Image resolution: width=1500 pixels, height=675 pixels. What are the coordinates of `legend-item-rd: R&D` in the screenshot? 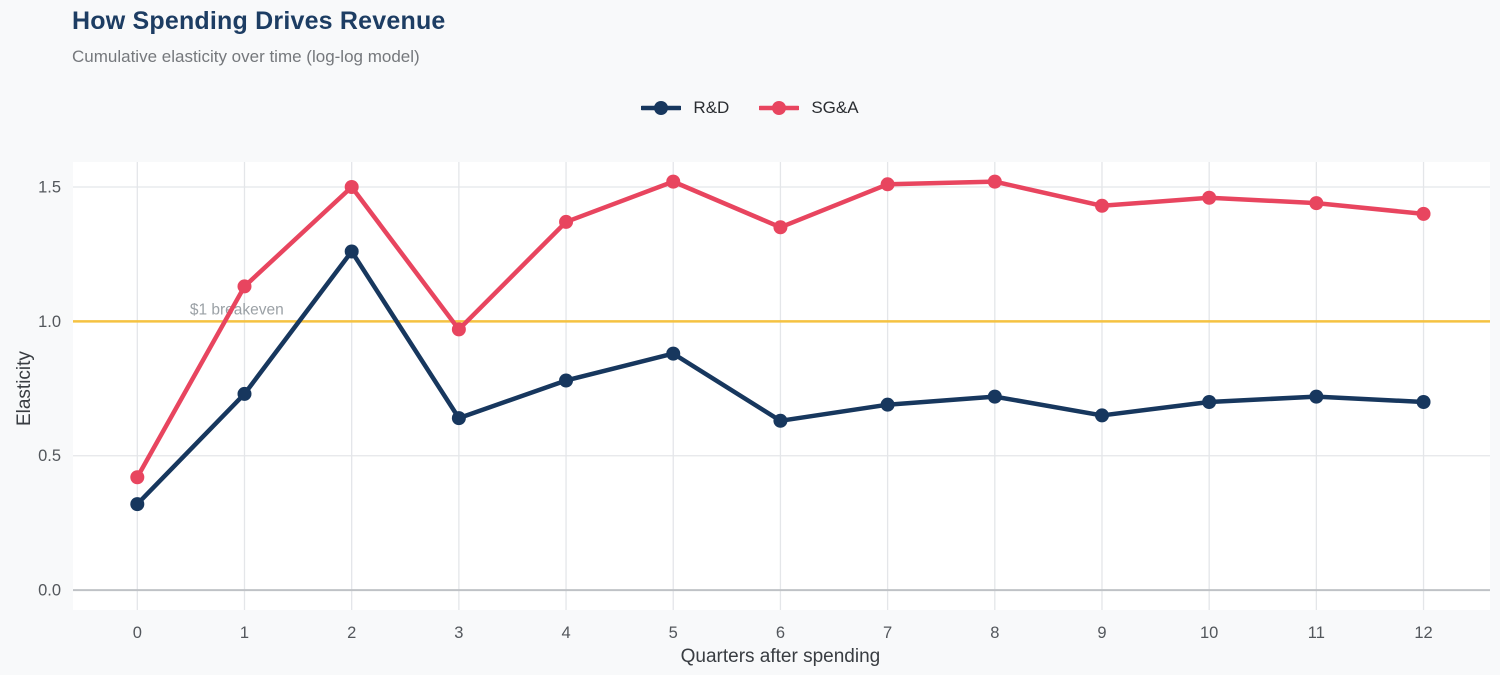 It's located at (685, 108).